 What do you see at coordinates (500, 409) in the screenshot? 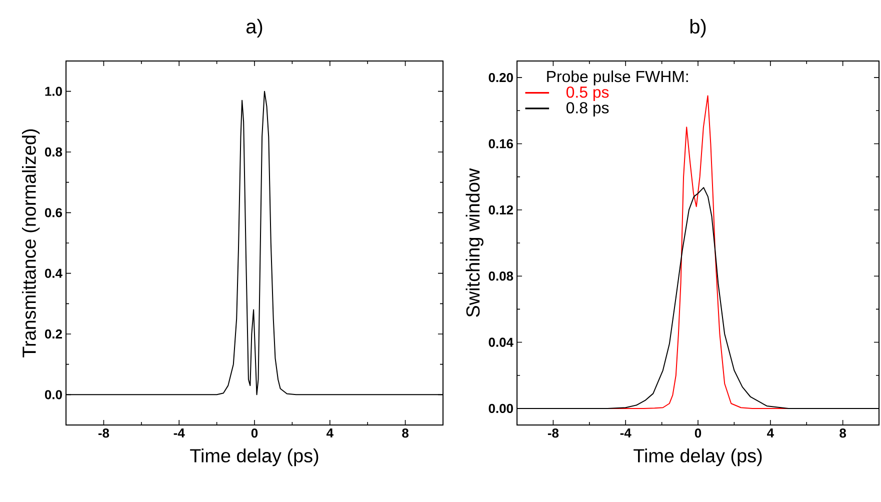
I see `y-tick-label: 0.00` at bounding box center [500, 409].